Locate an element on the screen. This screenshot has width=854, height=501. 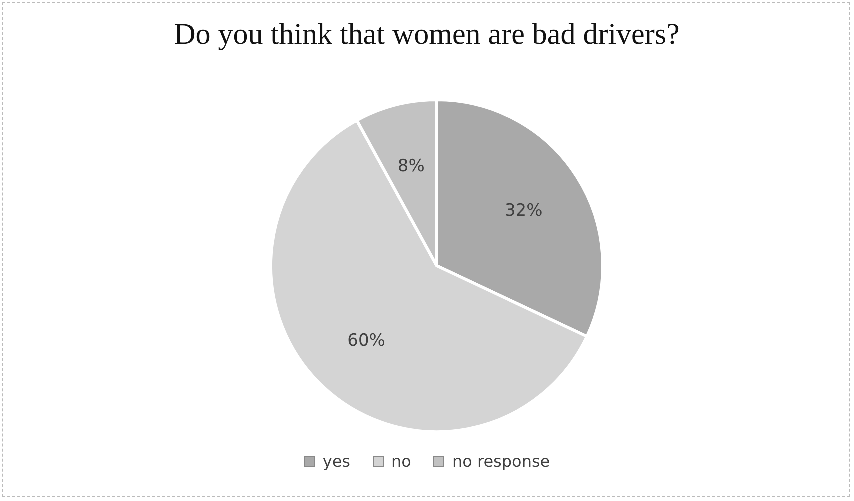
data-label: 32% is located at coordinates (524, 210).